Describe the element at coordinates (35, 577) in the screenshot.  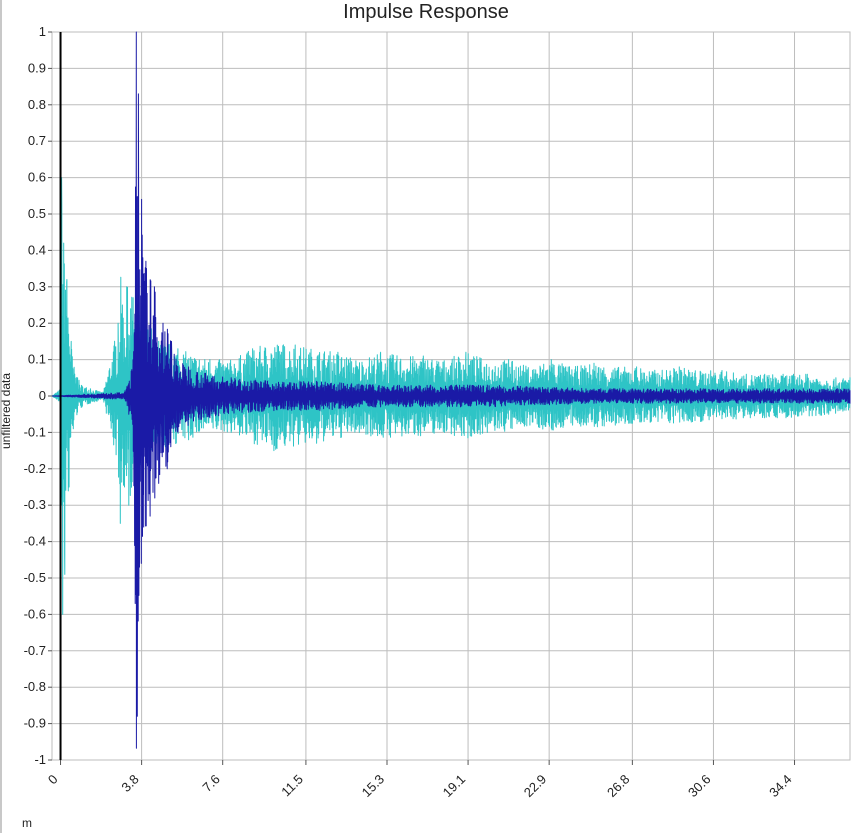
I see `y-tick-label: -0.5` at that location.